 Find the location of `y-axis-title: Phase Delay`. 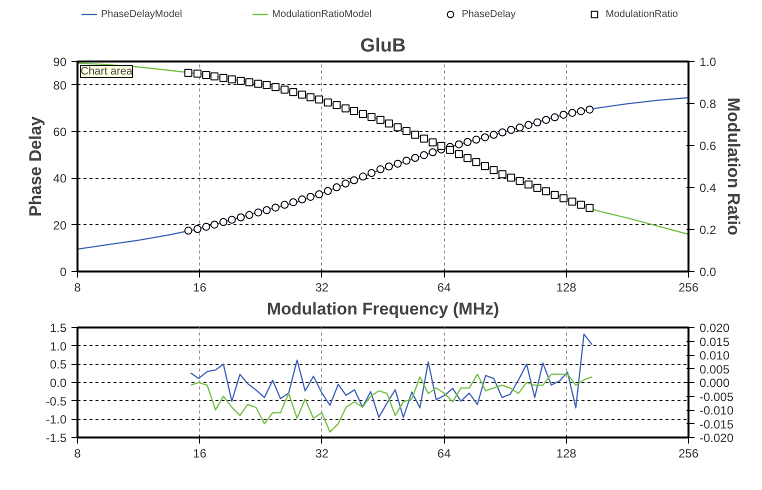

y-axis-title: Phase Delay is located at coordinates (36, 166).